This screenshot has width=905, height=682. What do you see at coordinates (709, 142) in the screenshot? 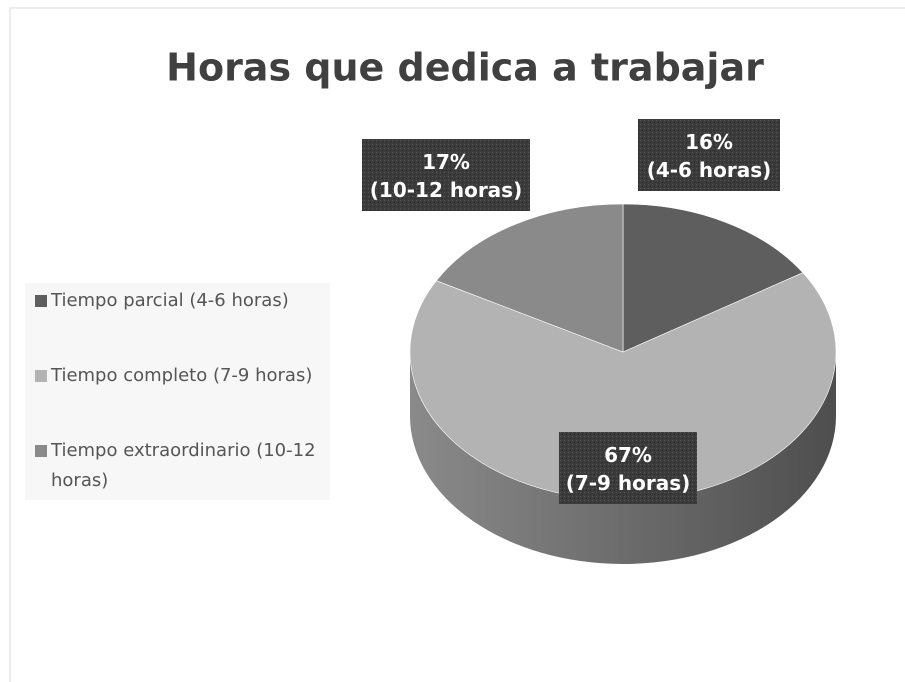
I see `data-label-value: 16%` at bounding box center [709, 142].